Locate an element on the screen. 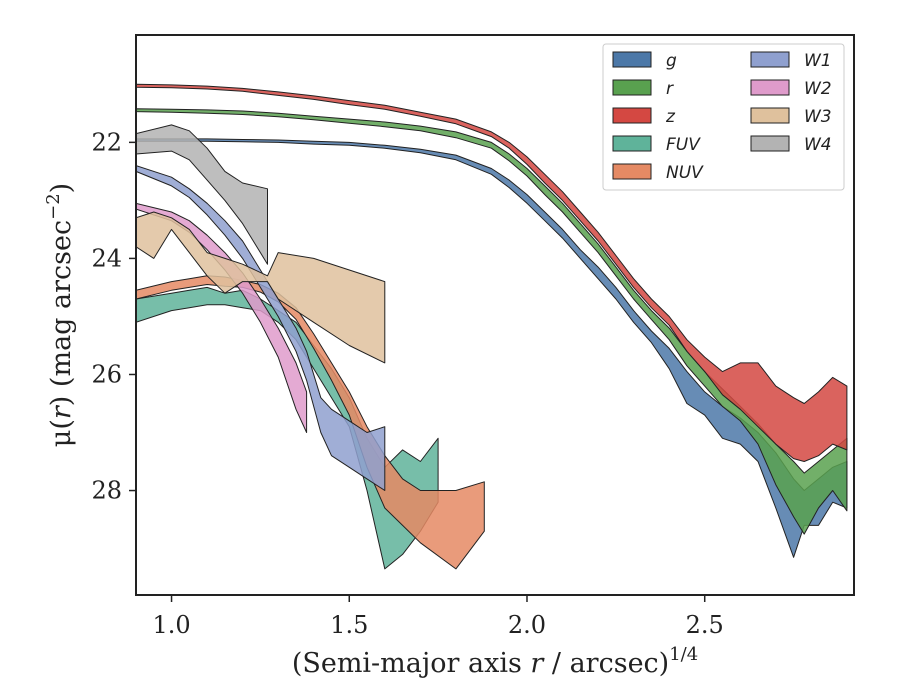 The image size is (900, 700). legend-swatch-g is located at coordinates (632, 59).